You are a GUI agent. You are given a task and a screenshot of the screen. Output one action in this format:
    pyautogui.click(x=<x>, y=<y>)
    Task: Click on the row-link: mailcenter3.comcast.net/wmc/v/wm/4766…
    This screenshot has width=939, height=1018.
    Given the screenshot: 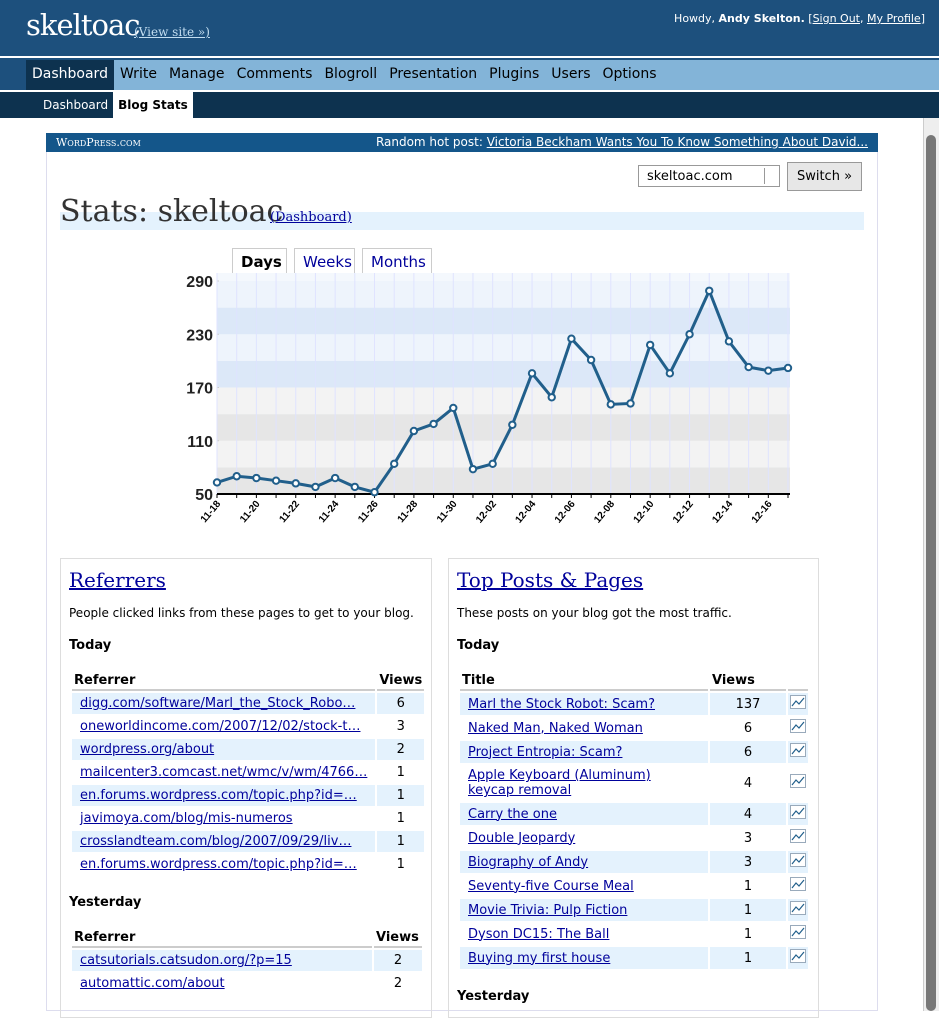 What is the action you would take?
    pyautogui.click(x=224, y=772)
    